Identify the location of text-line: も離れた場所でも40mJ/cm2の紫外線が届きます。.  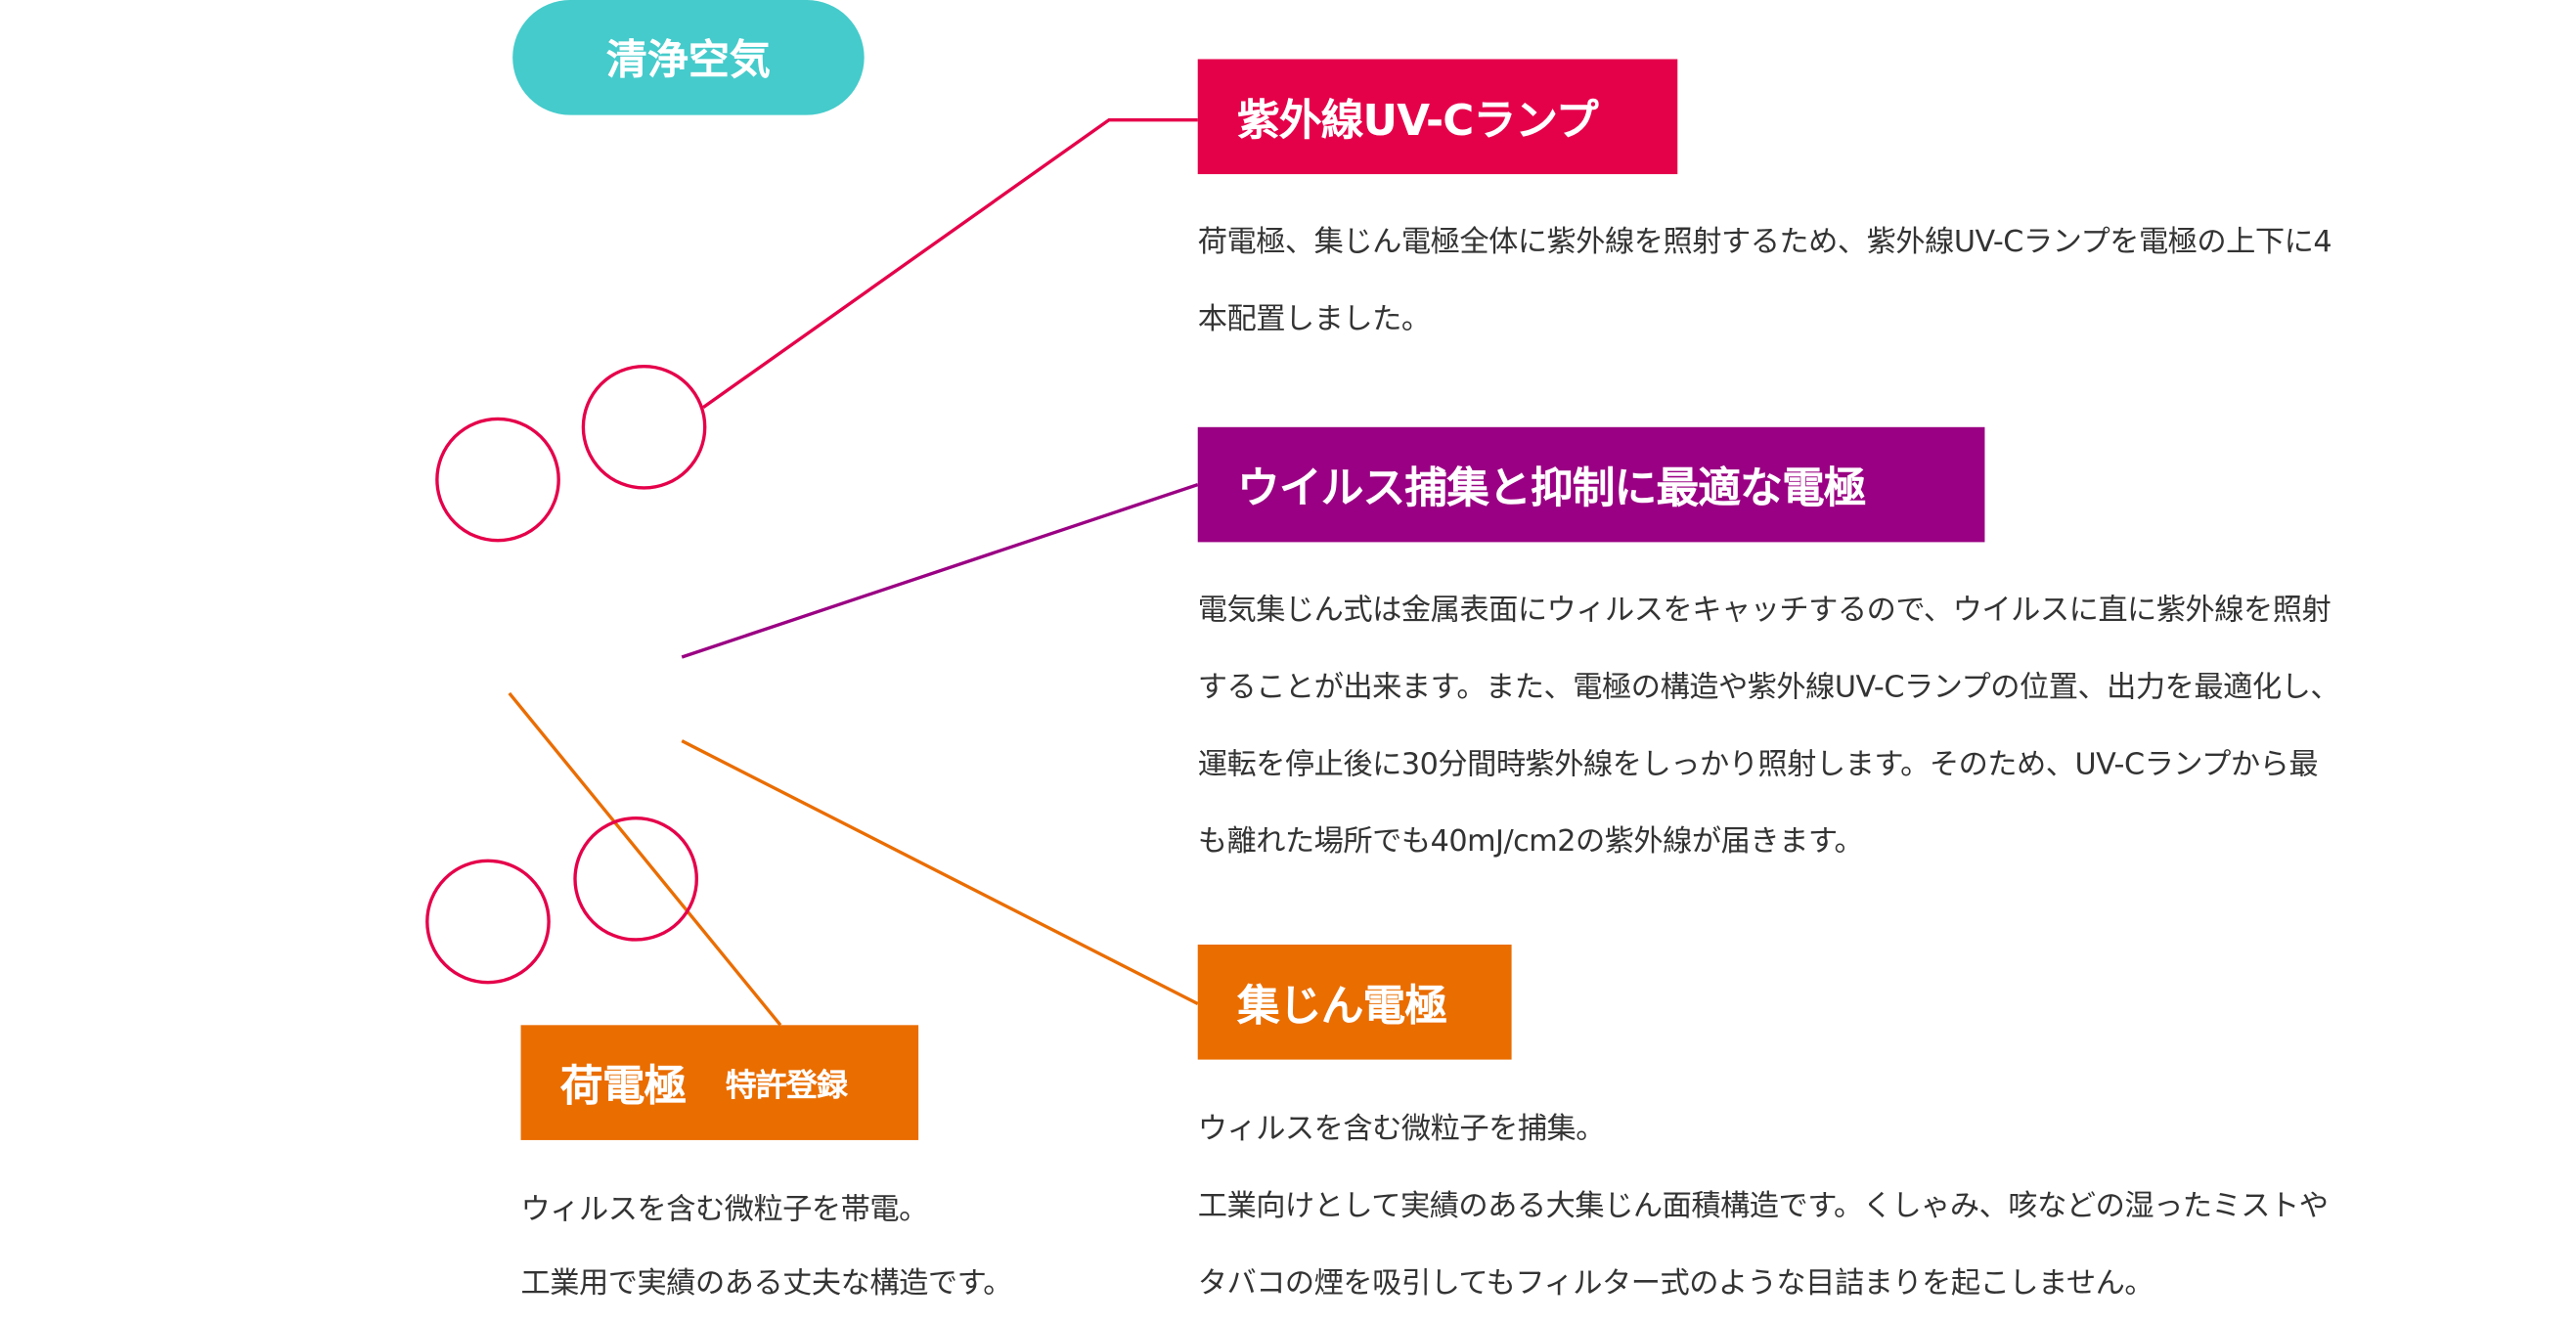
(1530, 842).